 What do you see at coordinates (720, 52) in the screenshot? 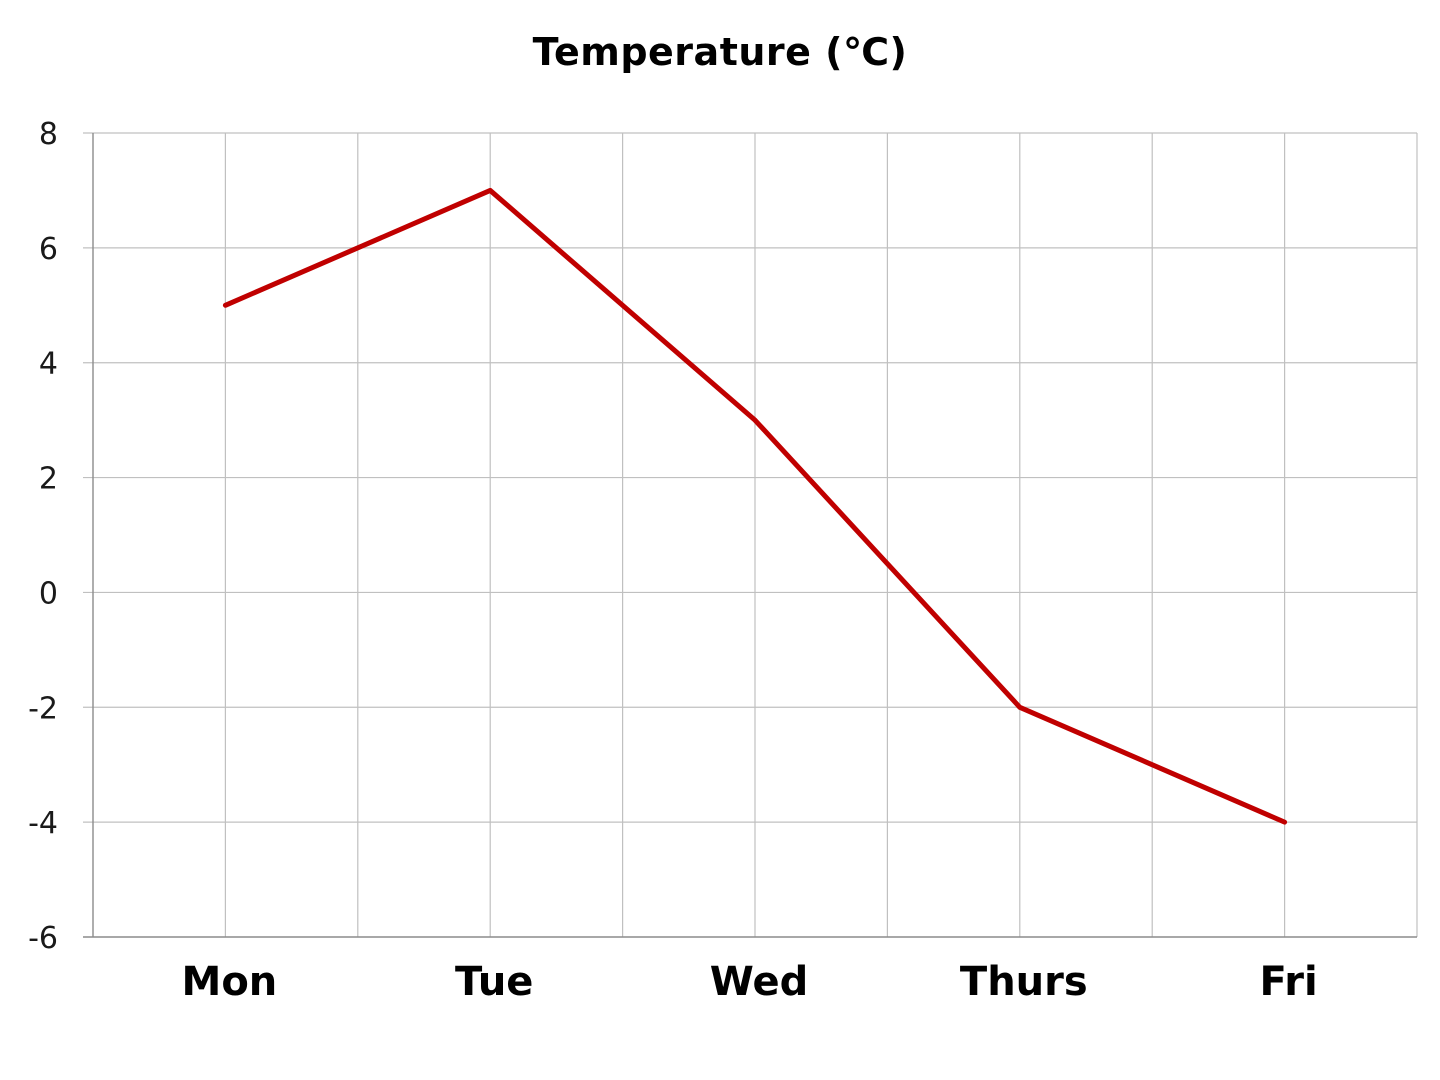
I see `chart-title: Temperature (℃)` at bounding box center [720, 52].